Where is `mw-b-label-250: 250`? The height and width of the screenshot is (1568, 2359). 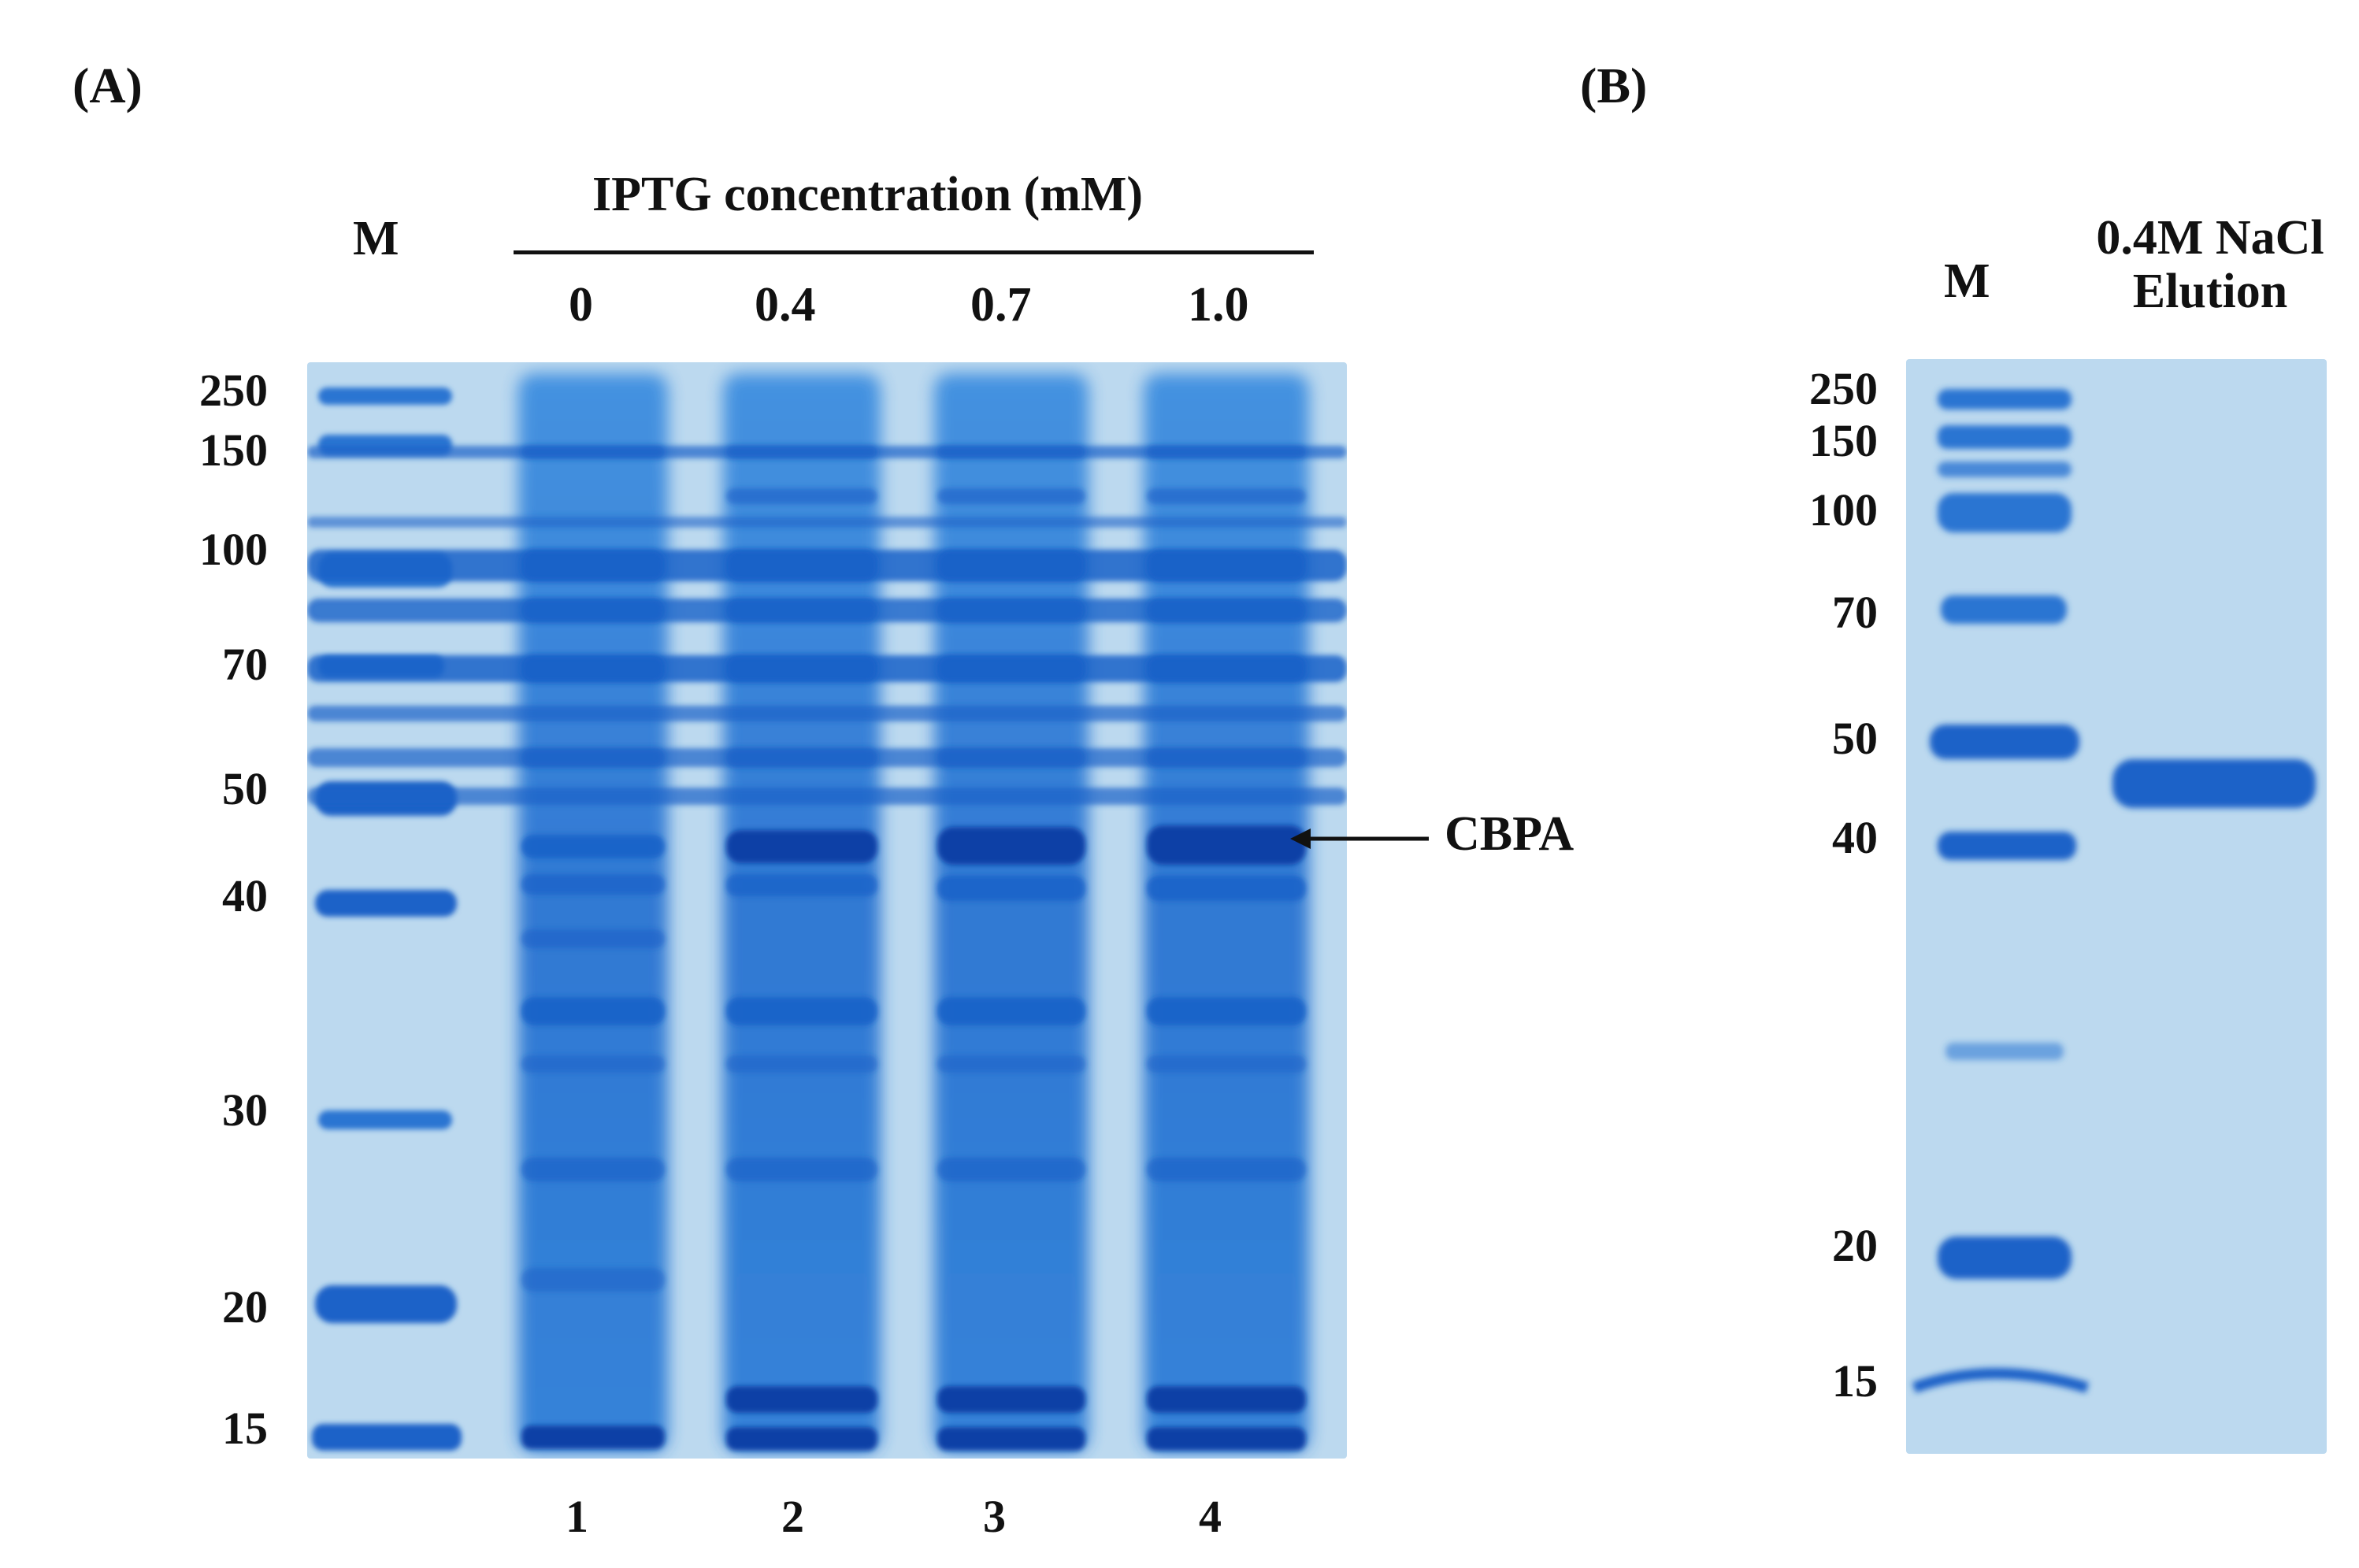 mw-b-label-250: 250 is located at coordinates (1843, 388).